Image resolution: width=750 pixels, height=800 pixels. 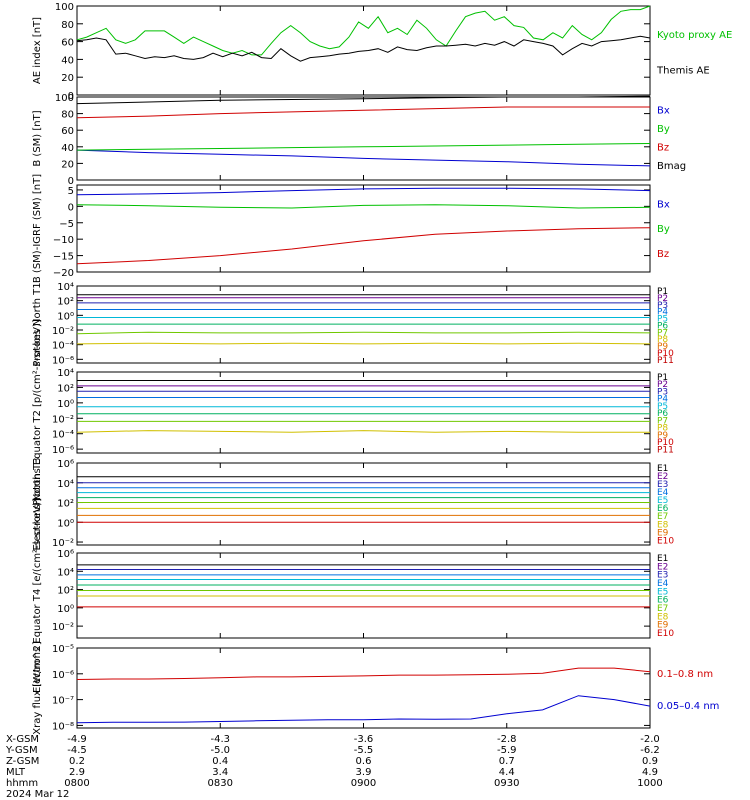 I want to click on legend-entry: P7, so click(x=662, y=421).